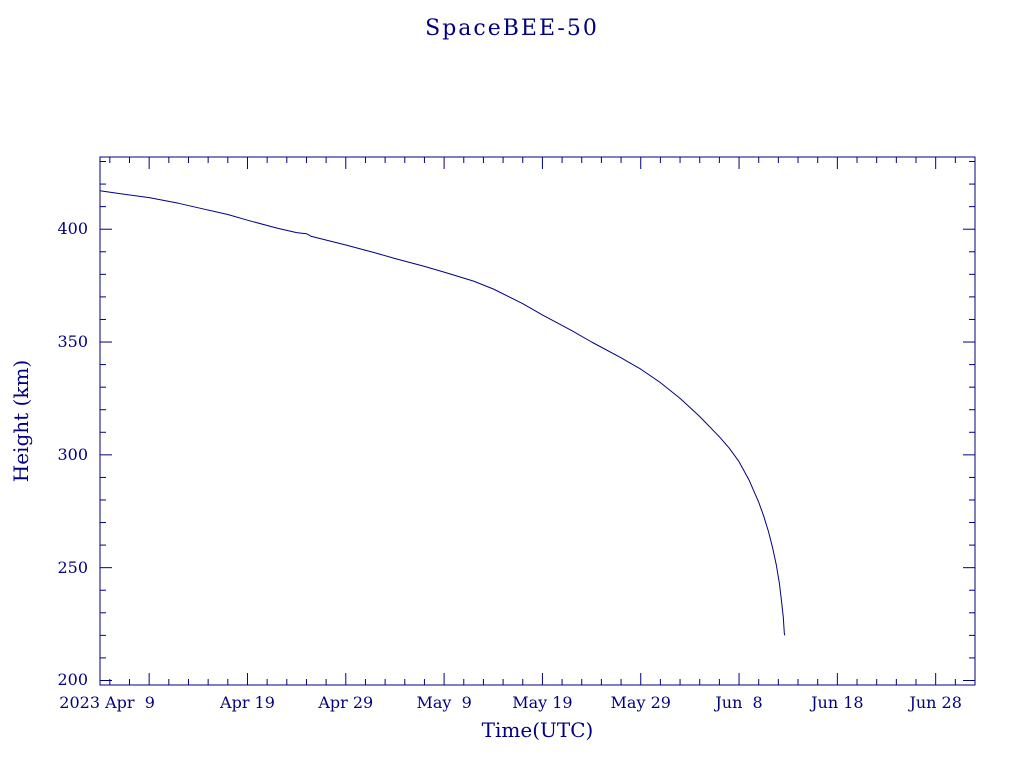 This screenshot has width=1024, height=768. Describe the element at coordinates (72, 229) in the screenshot. I see `y-tick-label: 400` at that location.